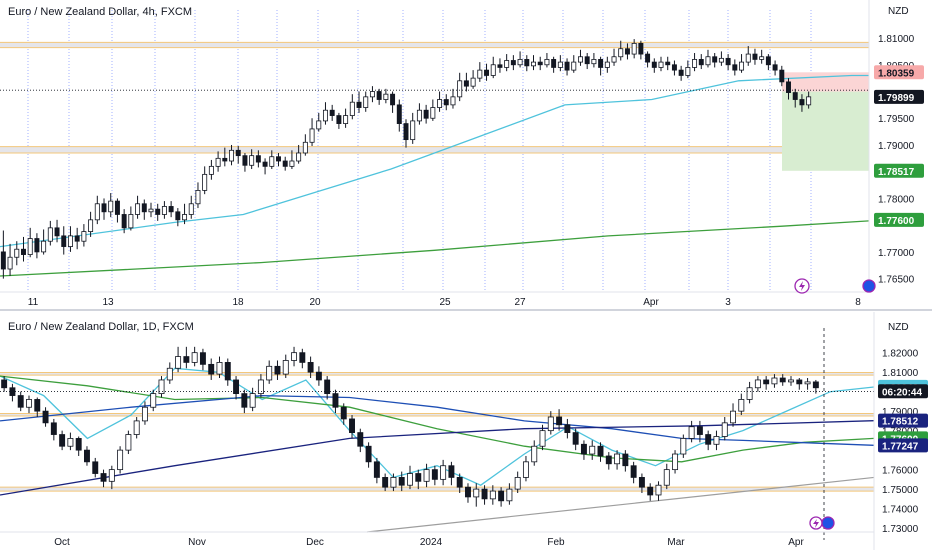 This screenshot has height=555, width=932. I want to click on pane-1d-trendline, so click(621, 504).